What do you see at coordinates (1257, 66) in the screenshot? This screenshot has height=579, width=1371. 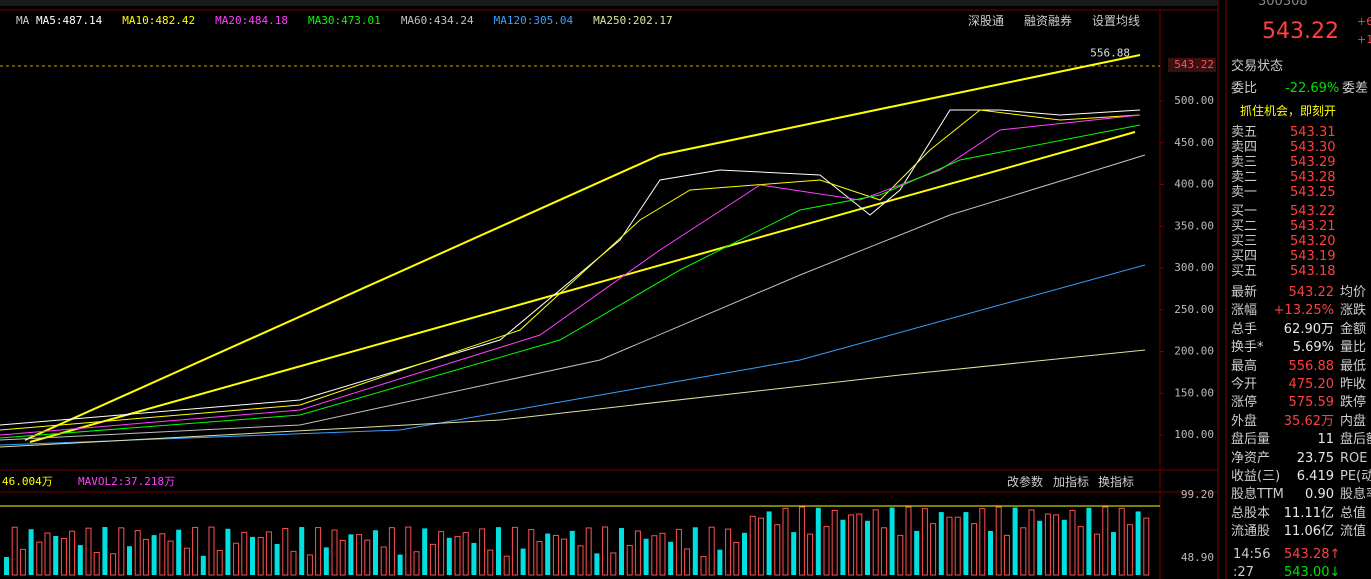 I see `status-label: 交易状态` at bounding box center [1257, 66].